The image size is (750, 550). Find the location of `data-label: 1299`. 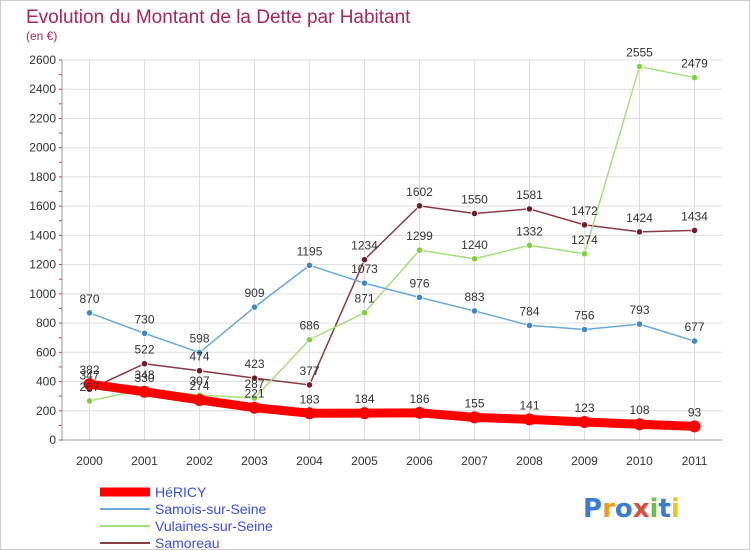

data-label: 1299 is located at coordinates (419, 236).